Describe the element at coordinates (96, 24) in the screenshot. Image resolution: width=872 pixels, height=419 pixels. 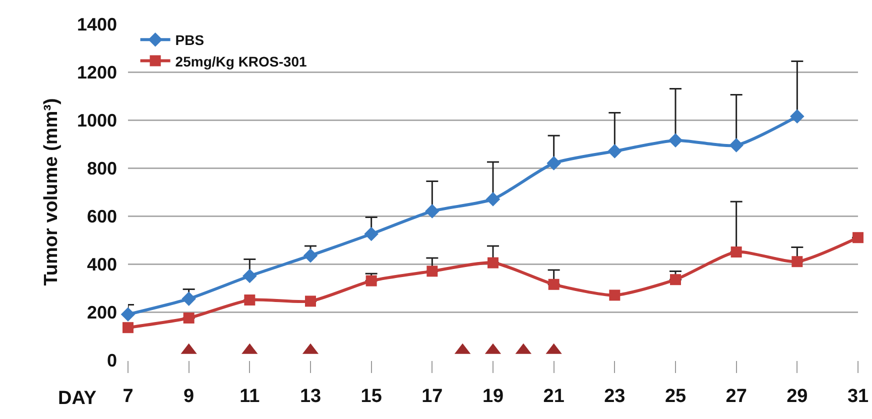
I see `y-tick-label: 1400` at that location.